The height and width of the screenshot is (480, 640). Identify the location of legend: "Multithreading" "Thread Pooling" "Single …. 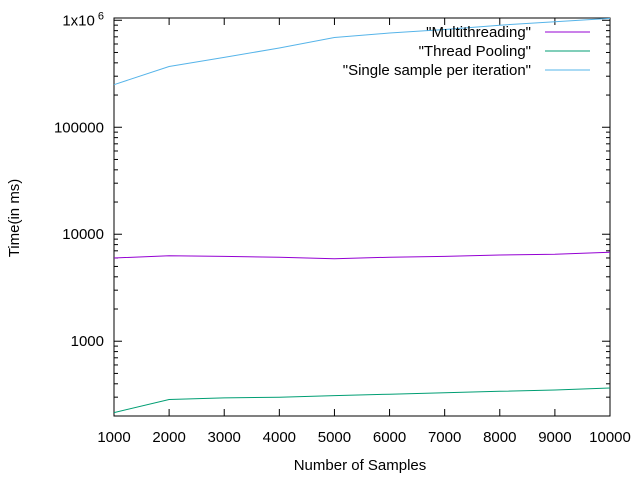
(466, 51).